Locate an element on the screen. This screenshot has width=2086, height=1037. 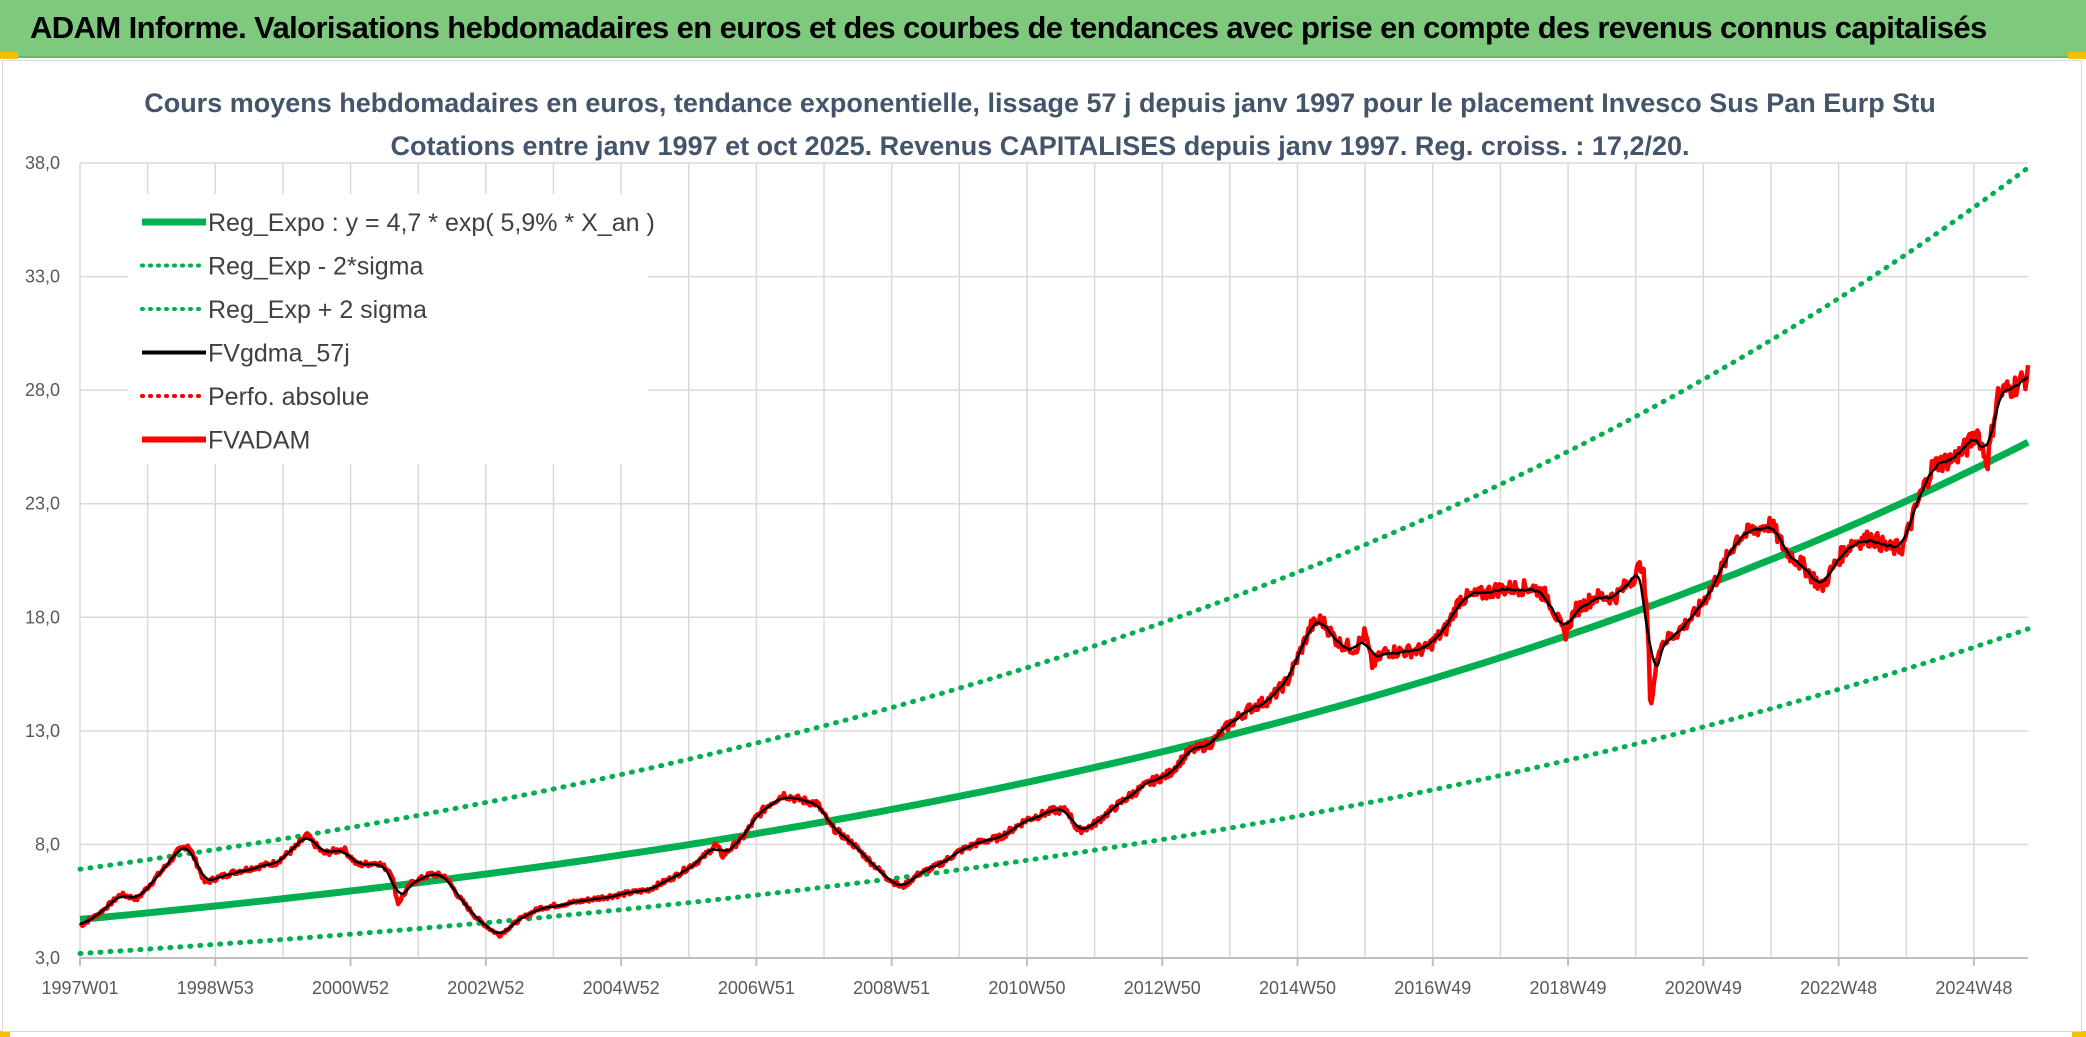
x-tick-label: 2004W52 is located at coordinates (621, 988).